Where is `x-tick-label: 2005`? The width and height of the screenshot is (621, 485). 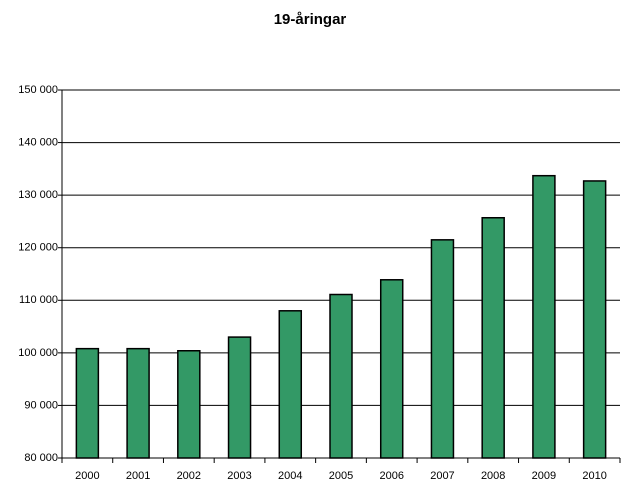
x-tick-label: 2005 is located at coordinates (341, 476).